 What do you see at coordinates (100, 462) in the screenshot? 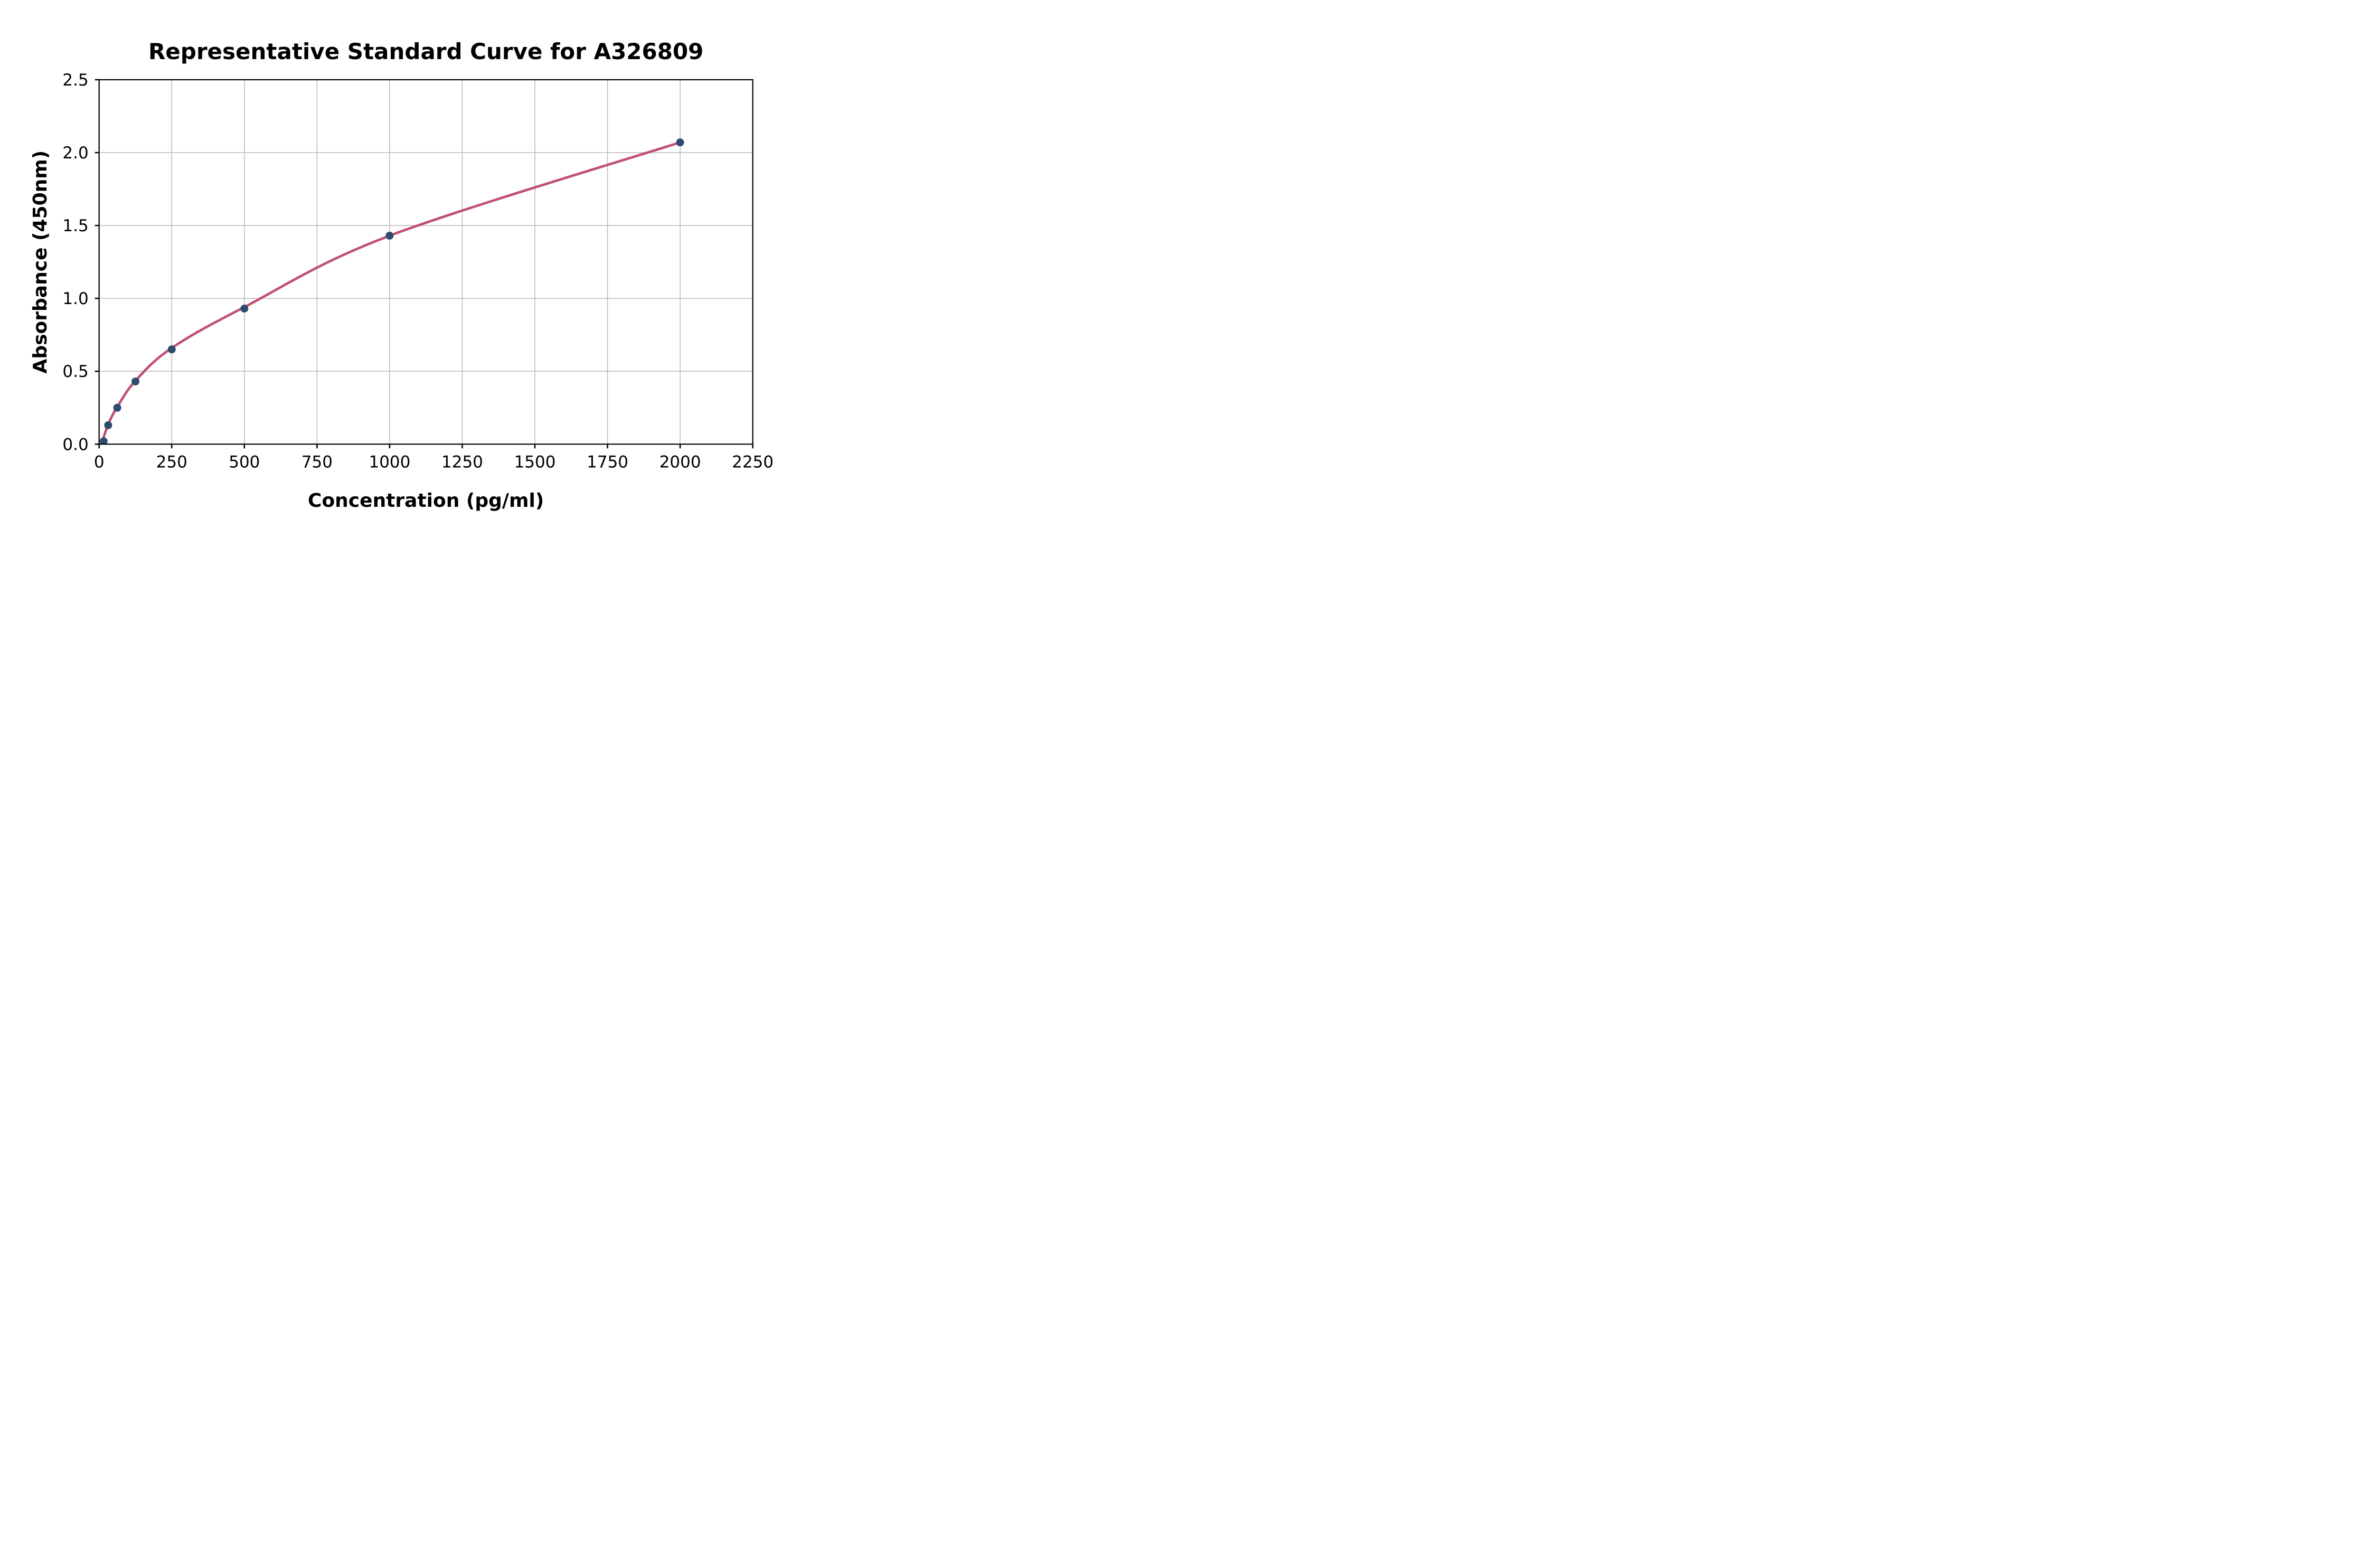
I see `x-tick-label-0: 0` at bounding box center [100, 462].